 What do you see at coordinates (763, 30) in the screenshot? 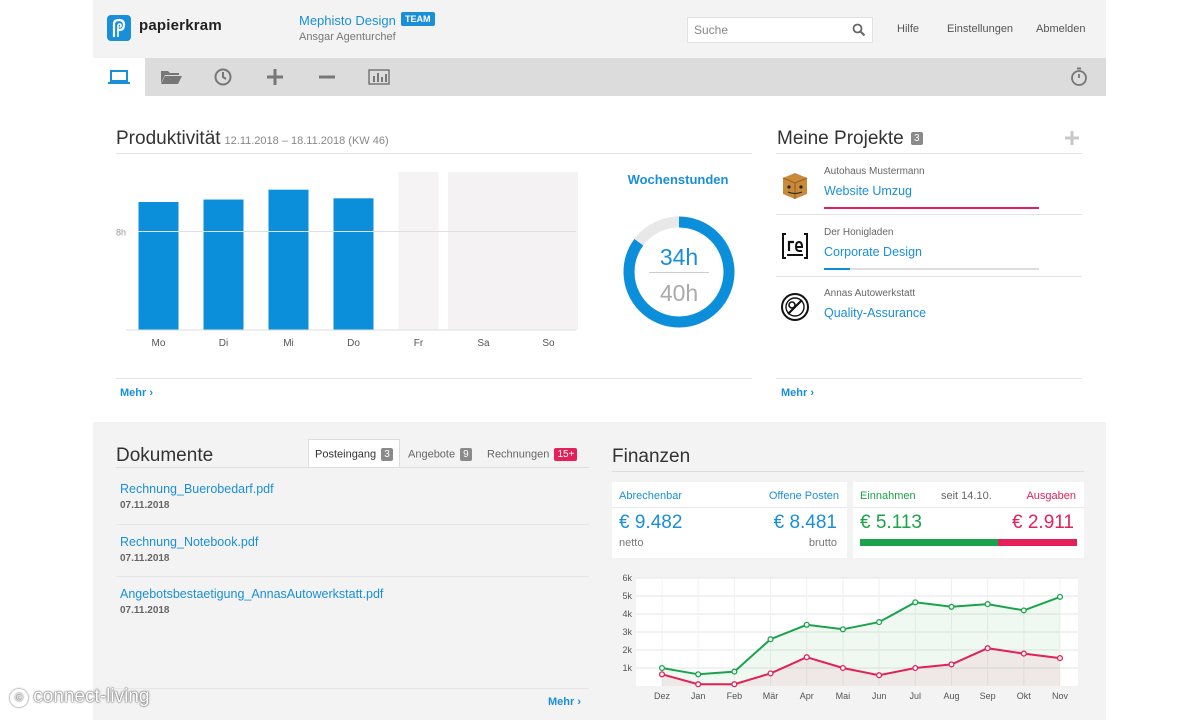
I see `search-input` at bounding box center [763, 30].